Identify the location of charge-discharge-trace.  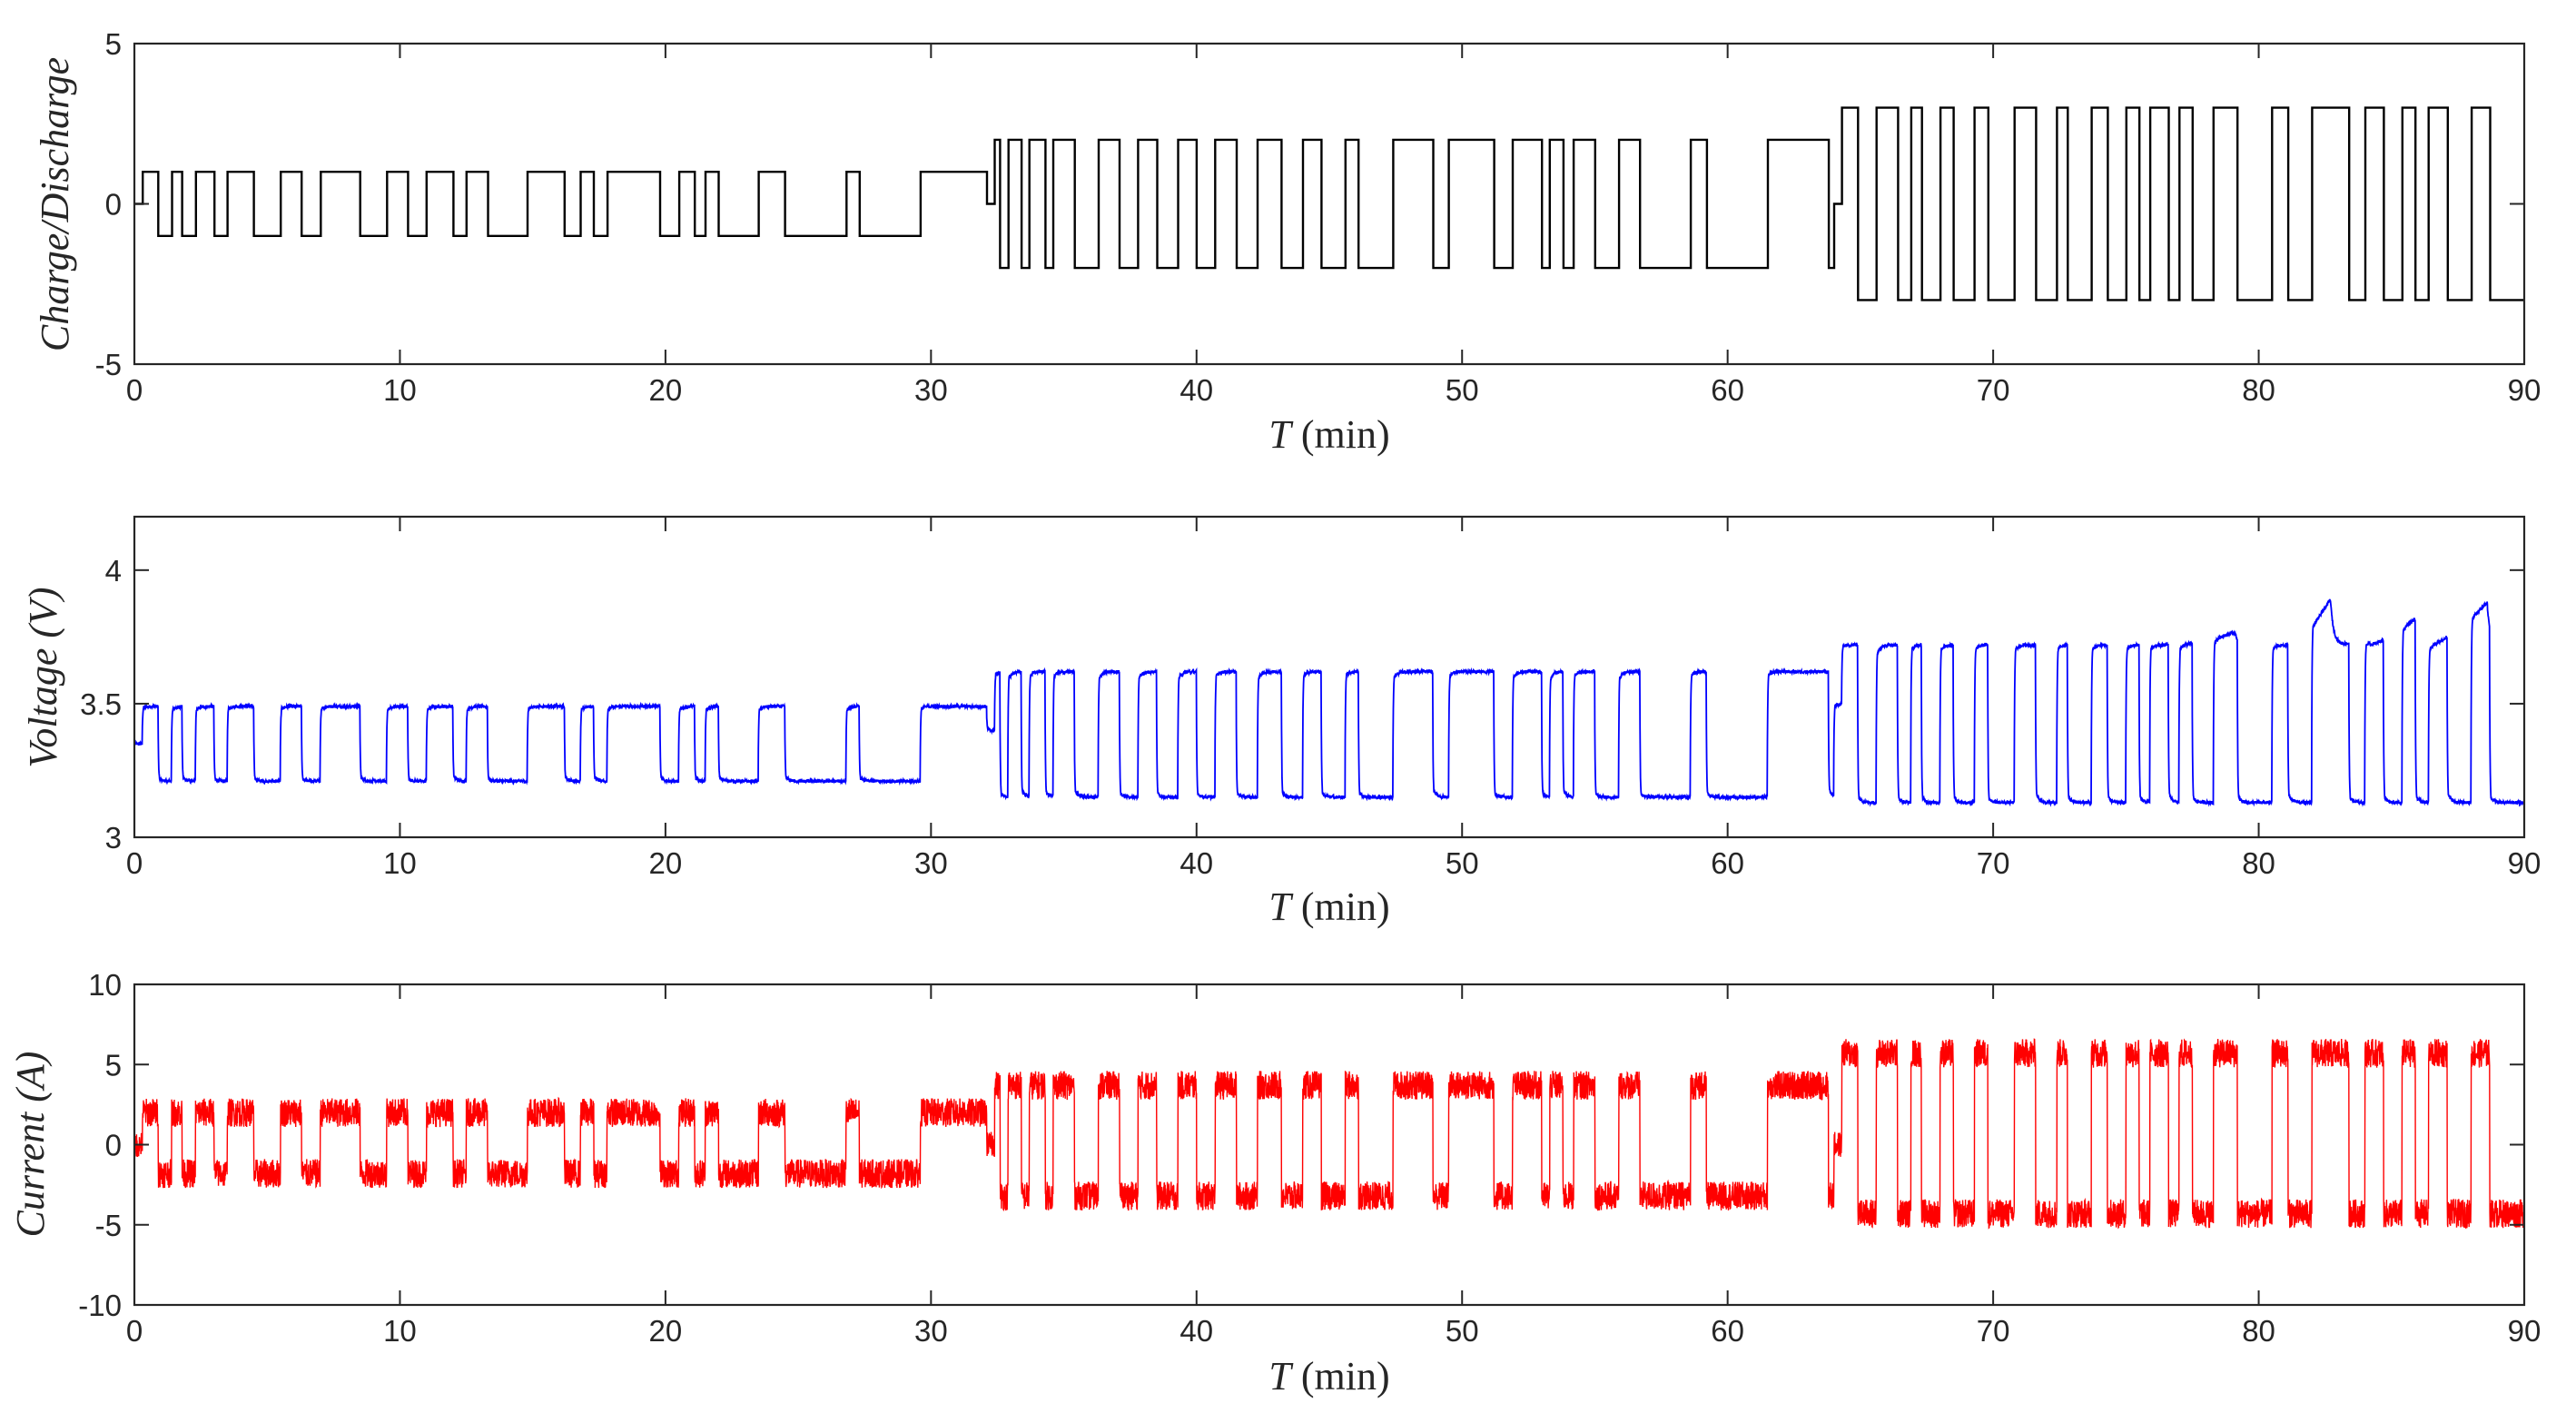
(1329, 203).